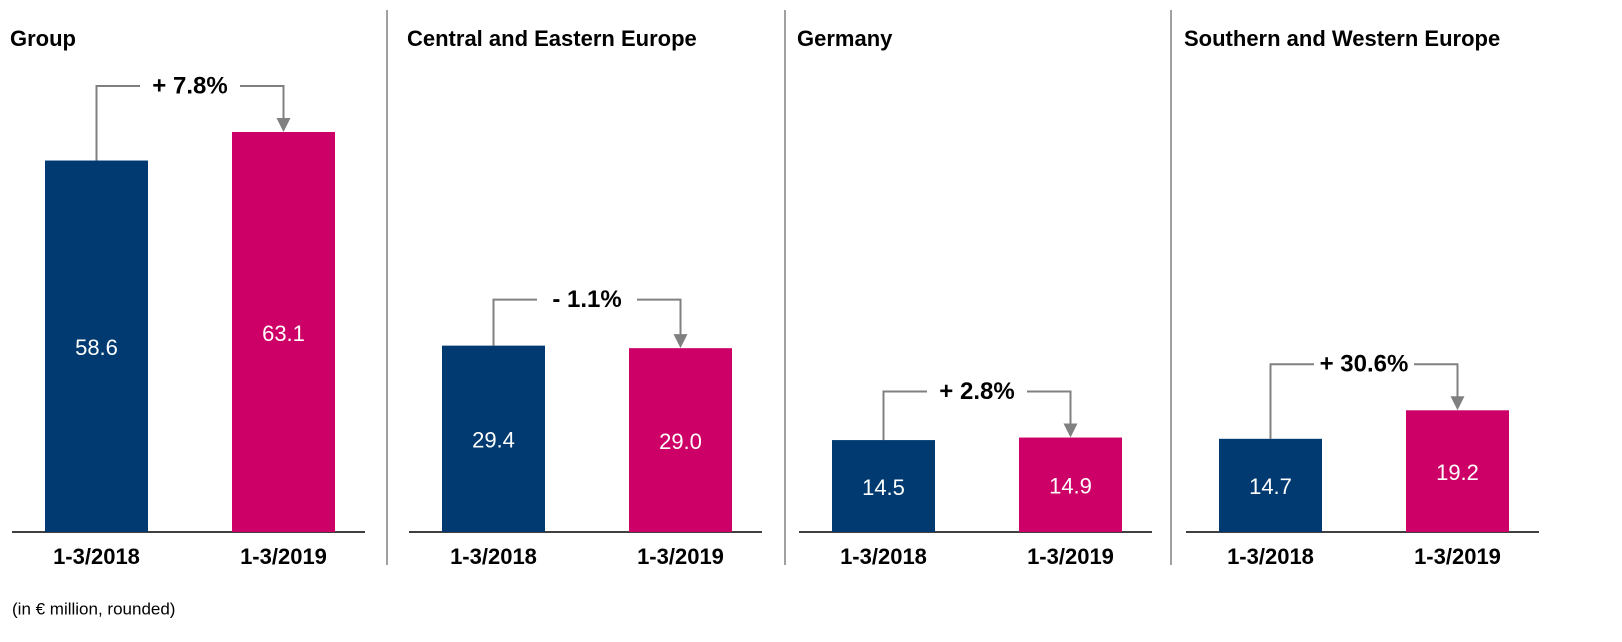  I want to click on change-annotation: + 2.8%, so click(976, 391).